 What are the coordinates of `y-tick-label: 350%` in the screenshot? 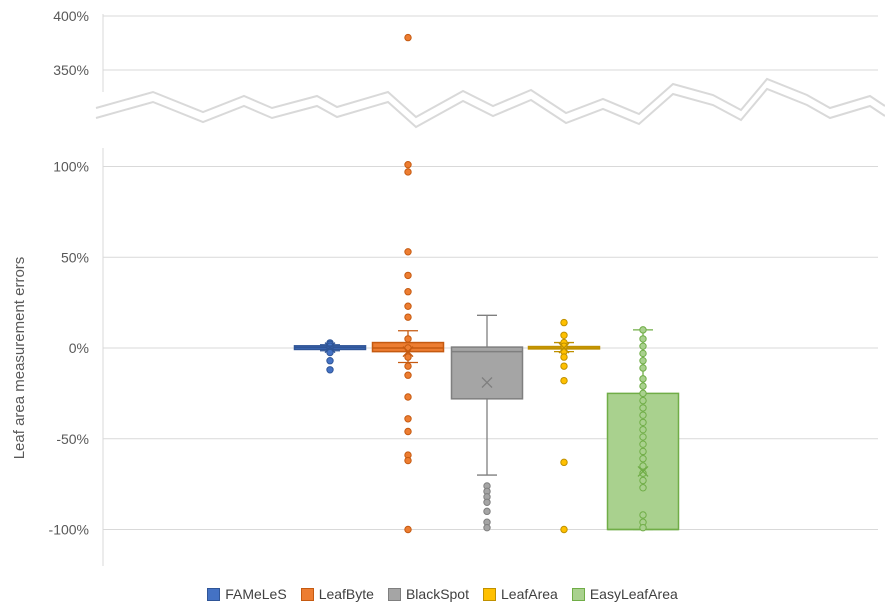 It's located at (71, 70).